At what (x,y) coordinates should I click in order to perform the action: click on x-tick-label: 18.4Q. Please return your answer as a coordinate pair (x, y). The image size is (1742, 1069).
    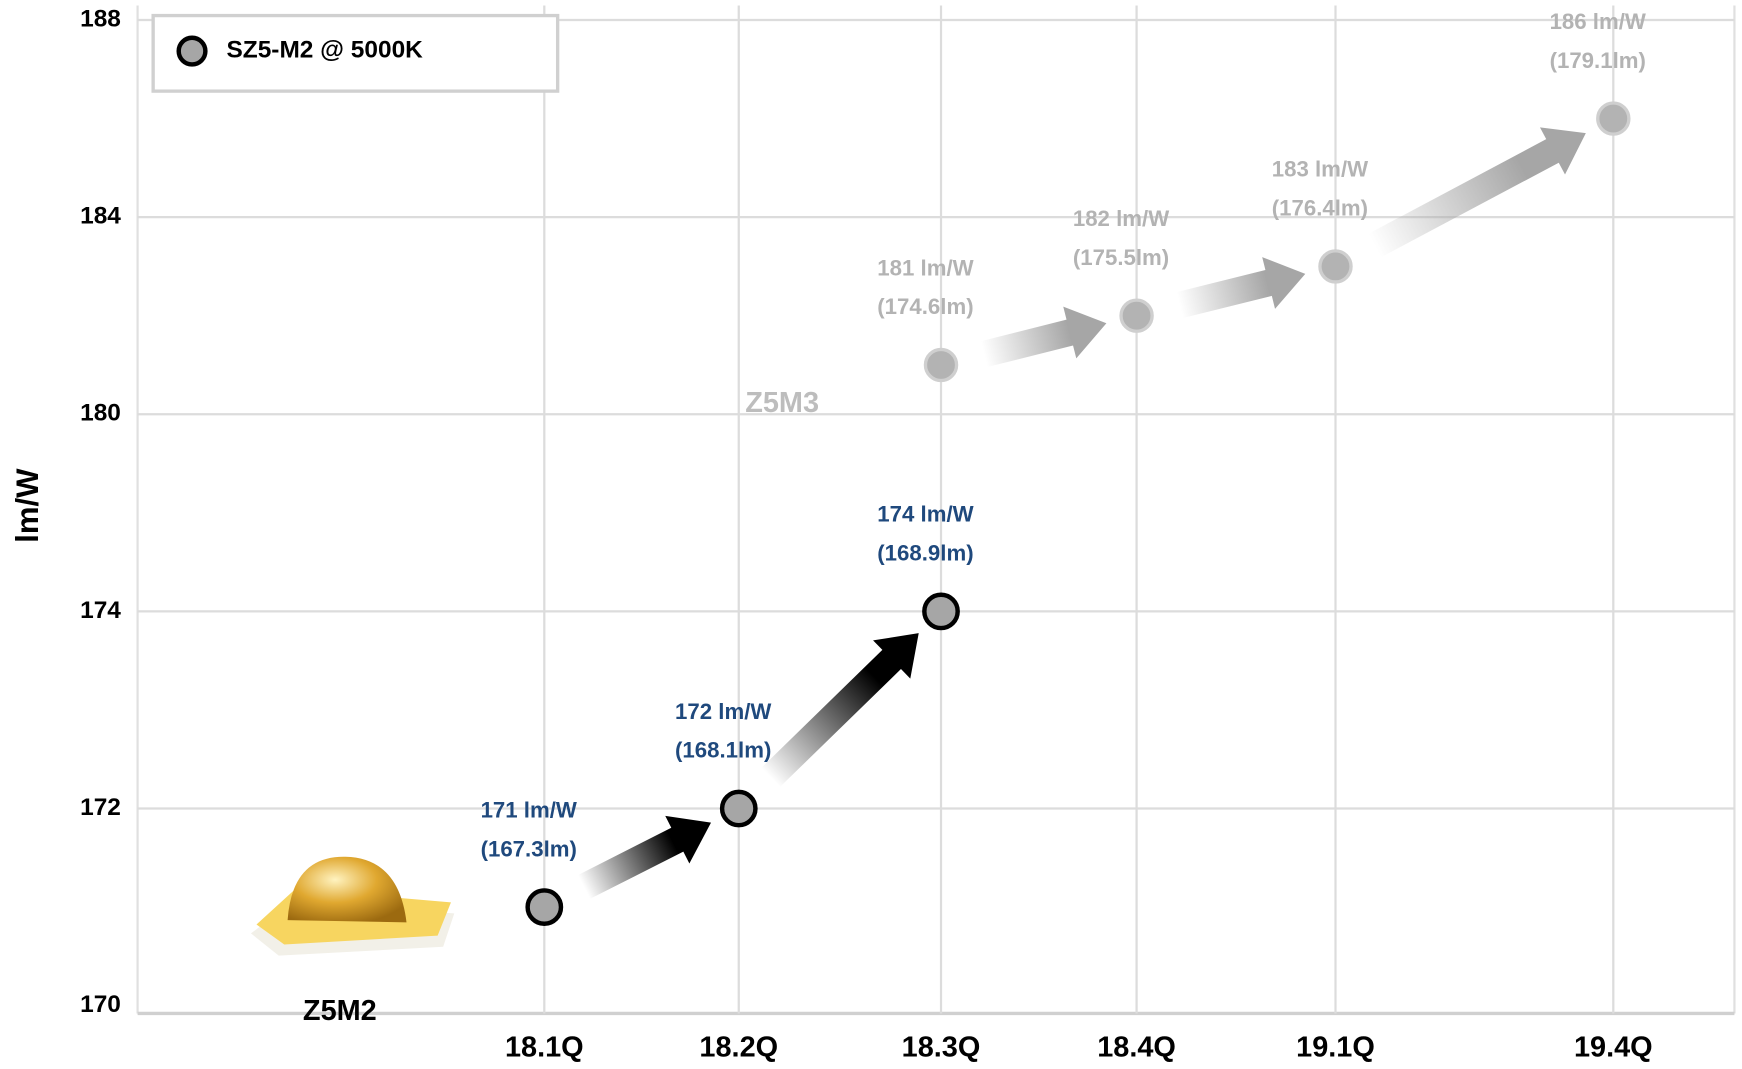
    Looking at the image, I should click on (1136, 1048).